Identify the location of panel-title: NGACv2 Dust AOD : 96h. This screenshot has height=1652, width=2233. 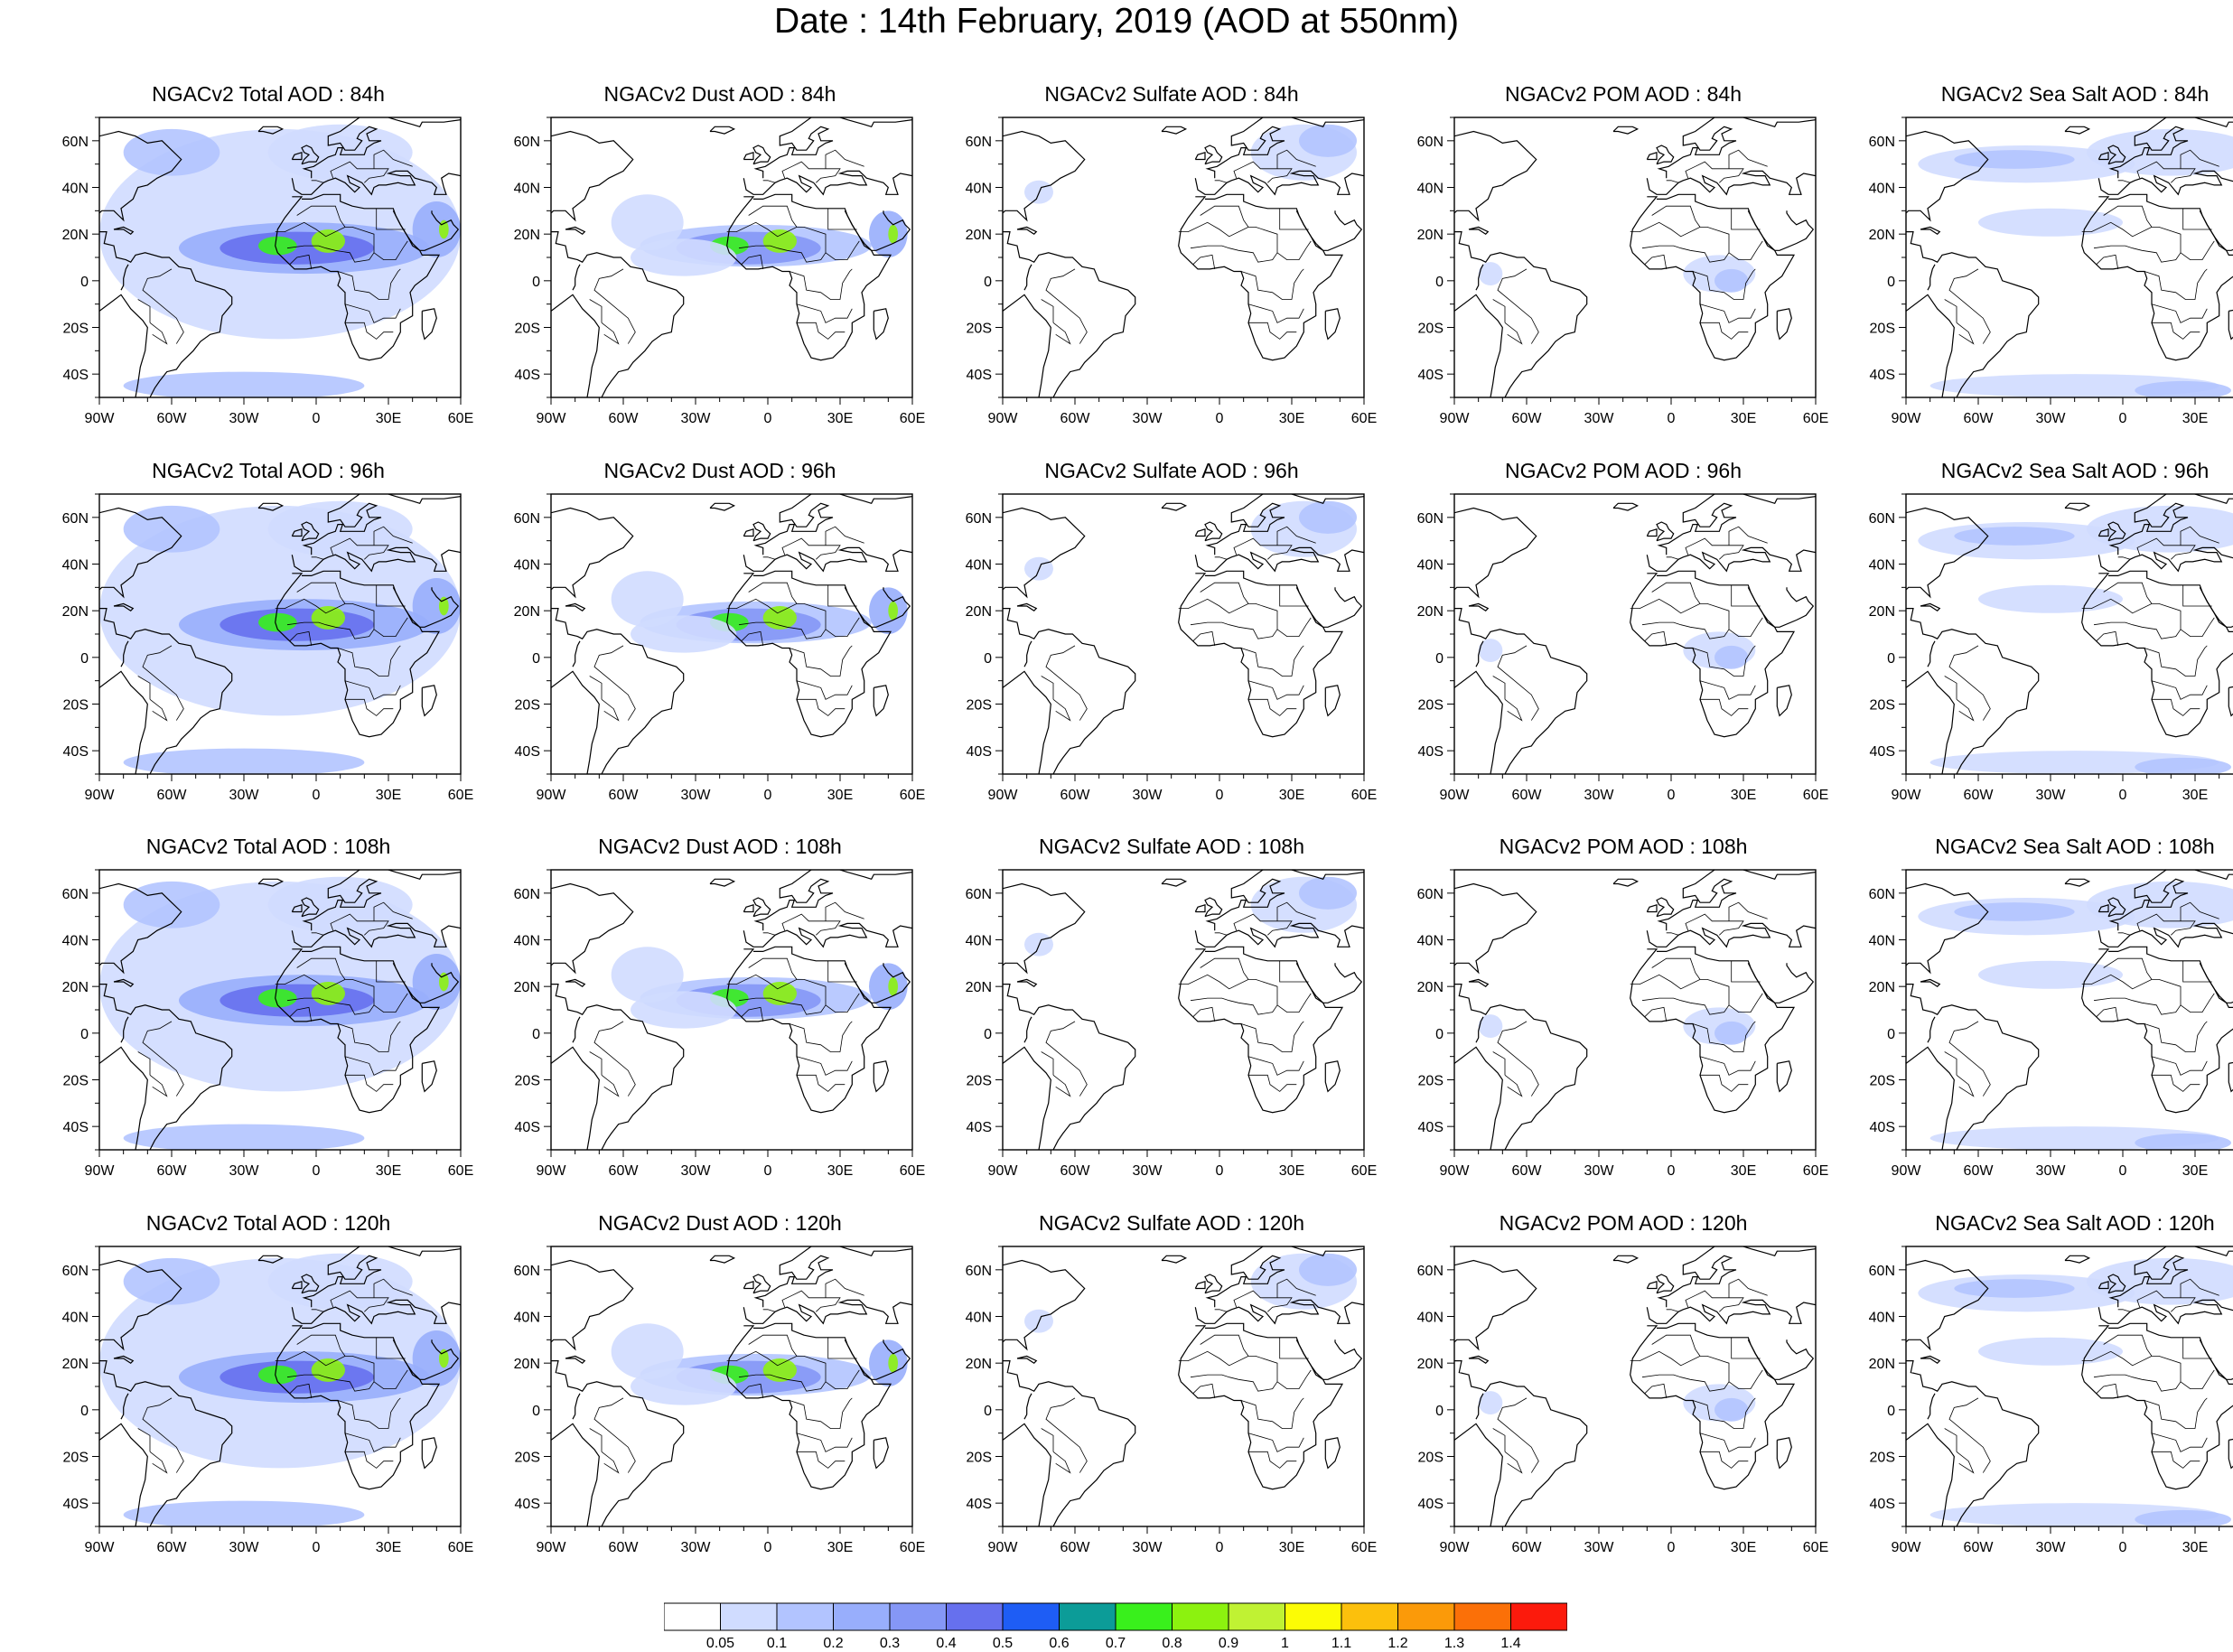
(719, 471).